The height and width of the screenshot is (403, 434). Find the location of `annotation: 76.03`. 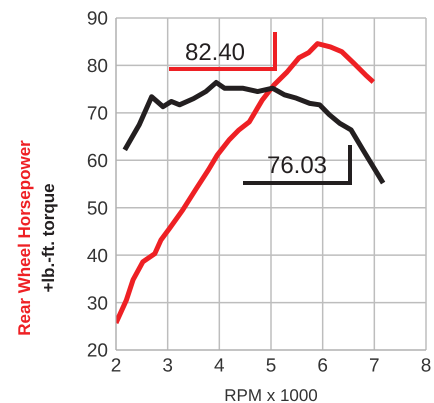

annotation: 76.03 is located at coordinates (297, 165).